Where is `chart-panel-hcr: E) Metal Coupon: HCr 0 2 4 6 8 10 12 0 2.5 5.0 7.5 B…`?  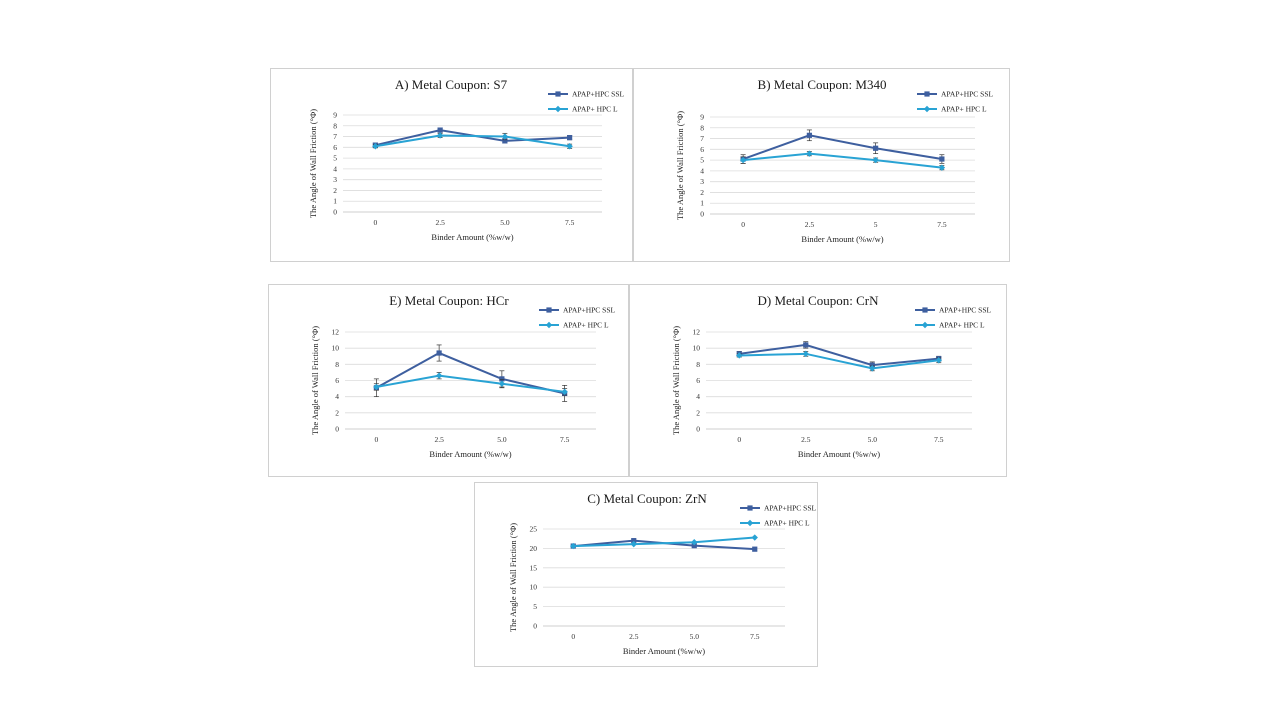 chart-panel-hcr: E) Metal Coupon: HCr 0 2 4 6 8 10 12 0 2.5 5.0 7.5 B… is located at coordinates (448, 380).